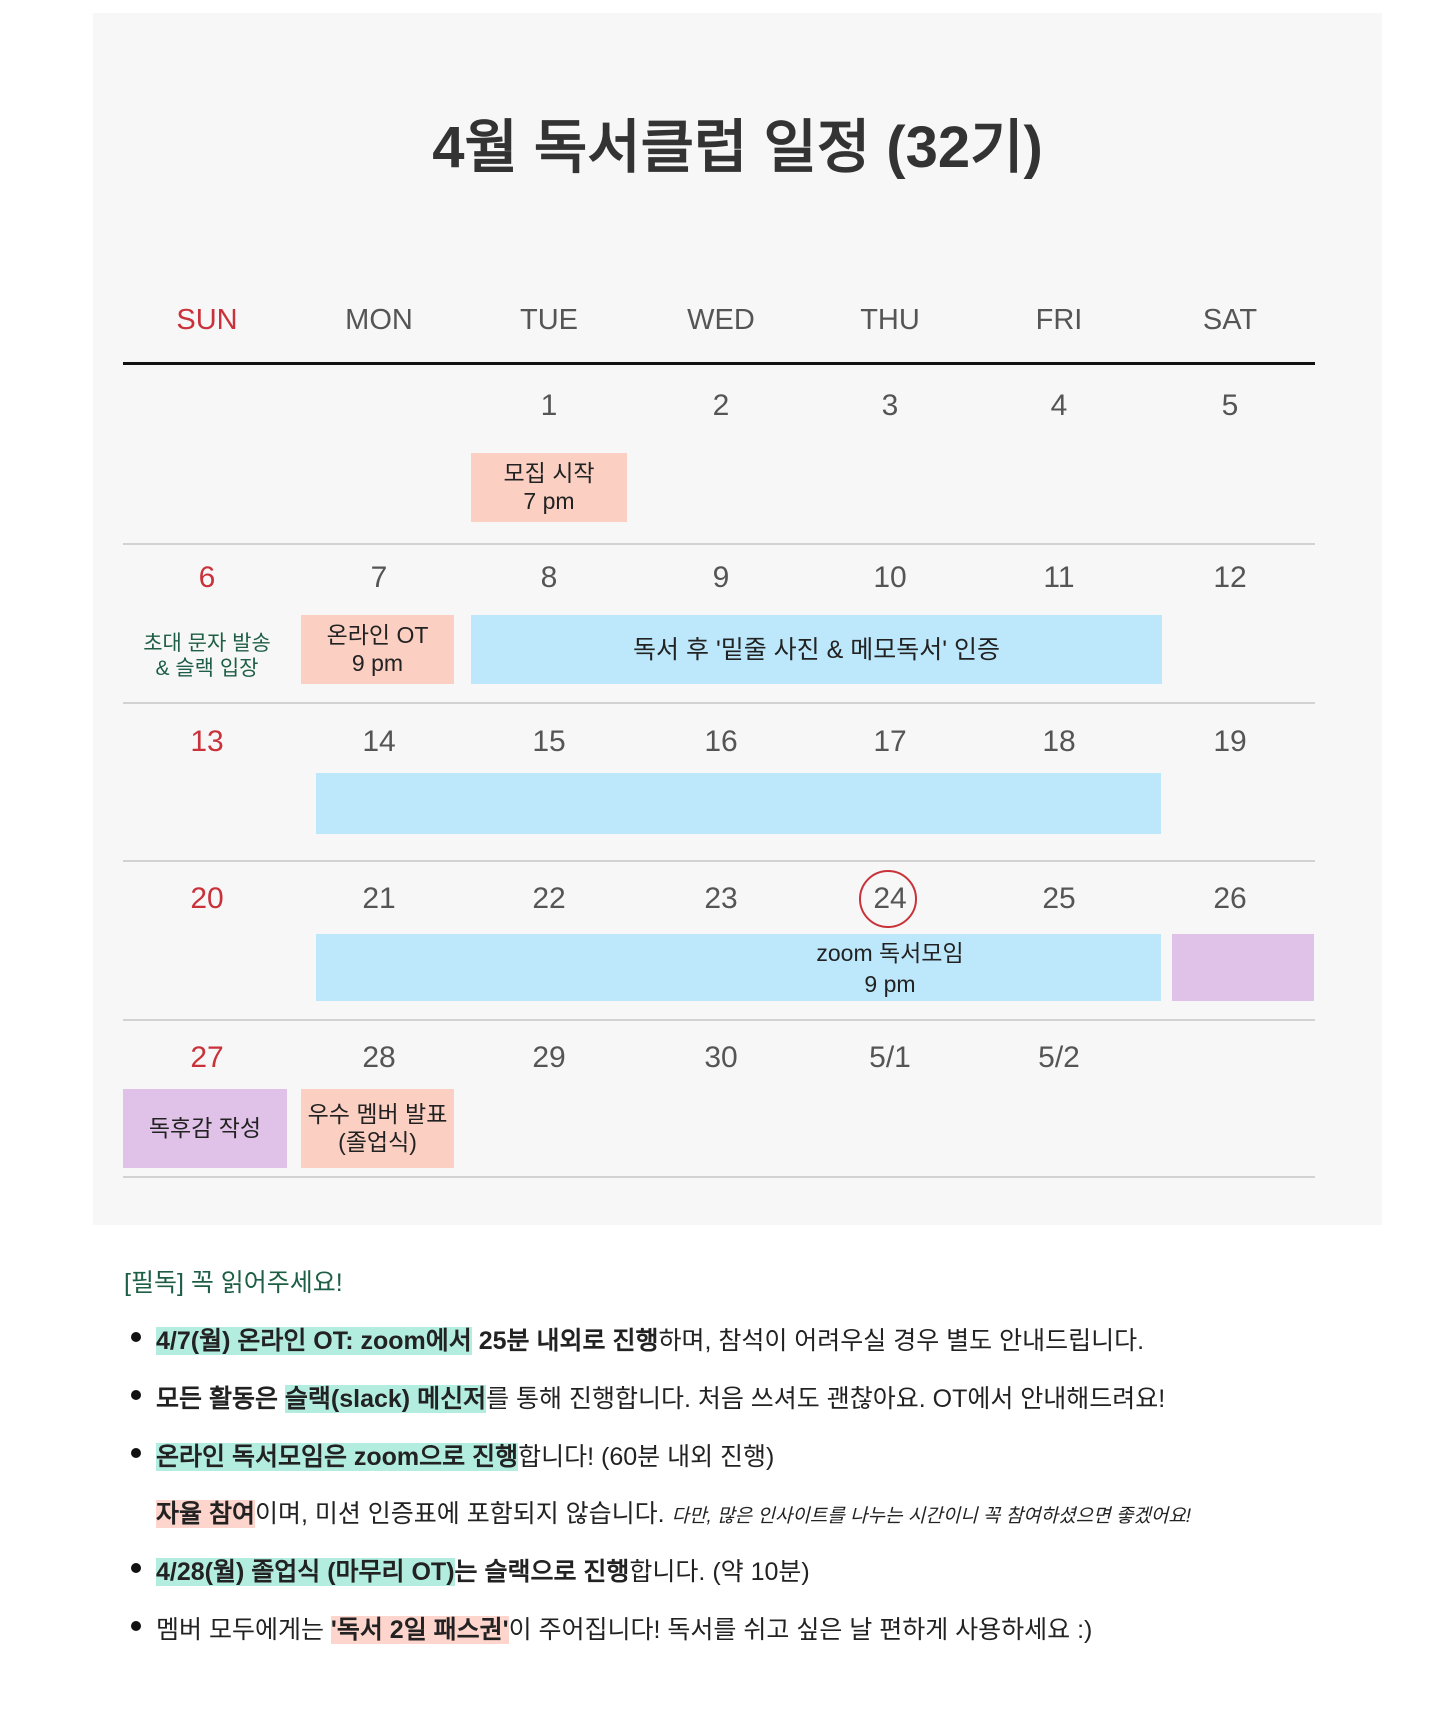  I want to click on date: 10, so click(890, 577).